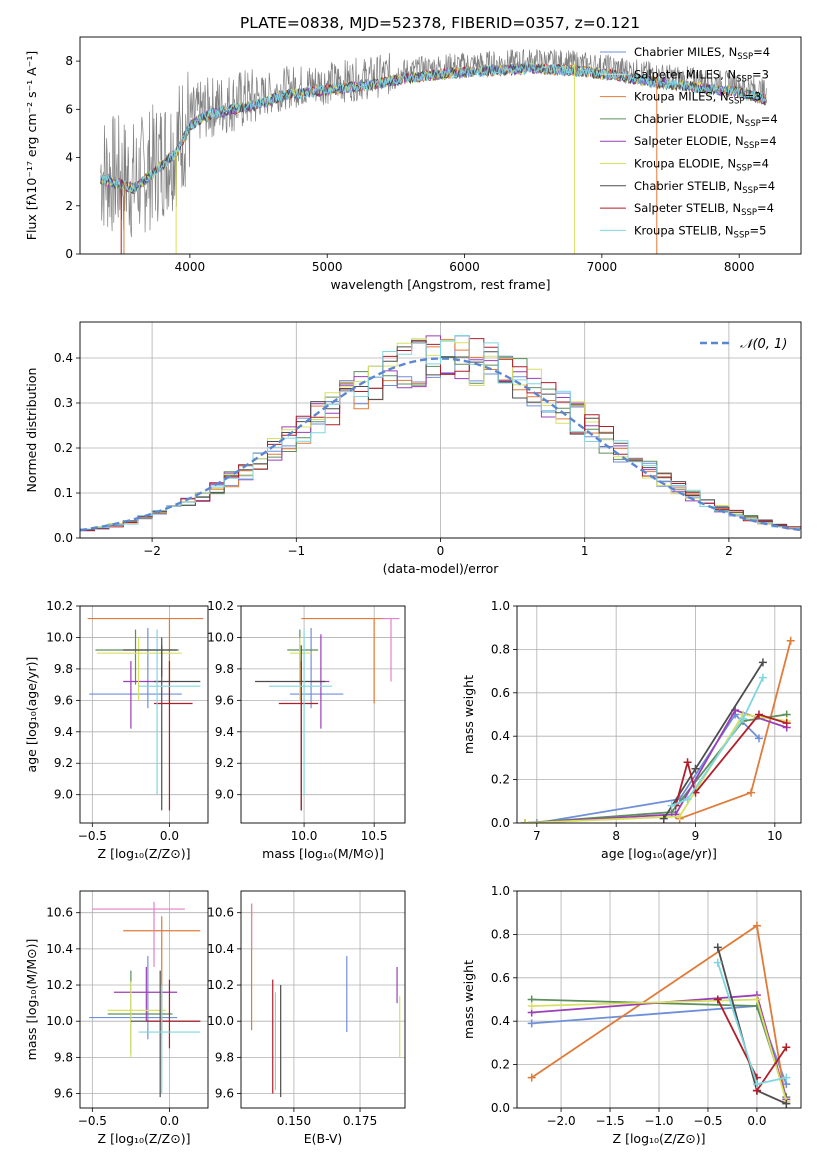 The image size is (819, 1170). Describe the element at coordinates (704, 209) in the screenshot. I see `legend-entry: Salpeter STELIB, NSSP=4` at that location.